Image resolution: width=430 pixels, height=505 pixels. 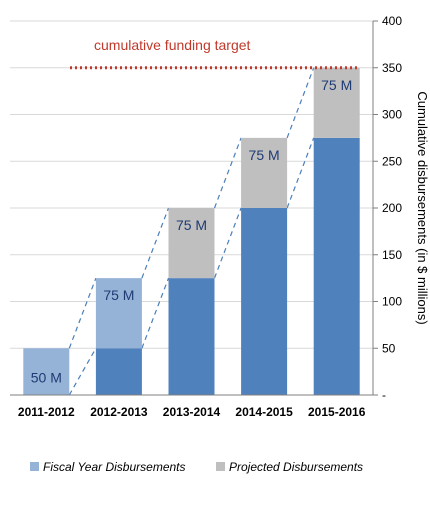 I want to click on ytick-label-50: 50, so click(x=389, y=348).